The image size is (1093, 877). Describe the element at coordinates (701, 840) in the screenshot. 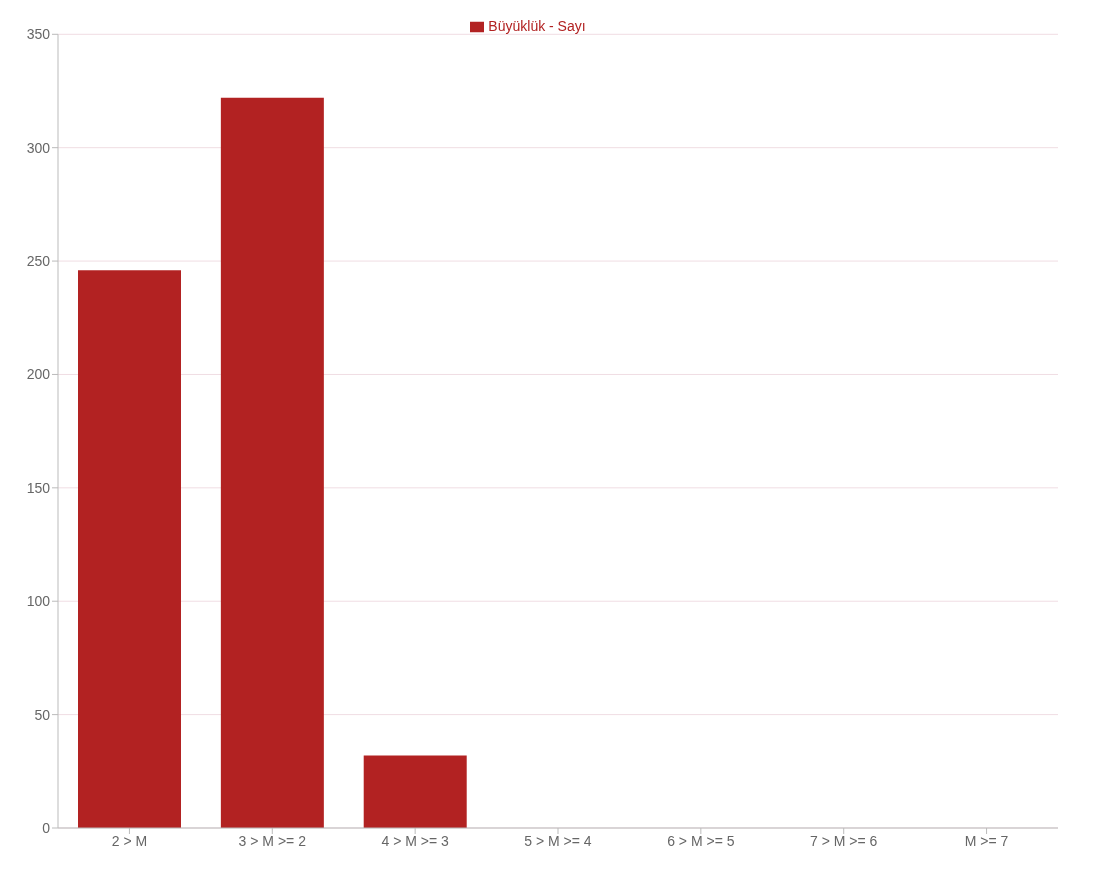

I see `x-tick-label: 6 > M >= 5` at that location.